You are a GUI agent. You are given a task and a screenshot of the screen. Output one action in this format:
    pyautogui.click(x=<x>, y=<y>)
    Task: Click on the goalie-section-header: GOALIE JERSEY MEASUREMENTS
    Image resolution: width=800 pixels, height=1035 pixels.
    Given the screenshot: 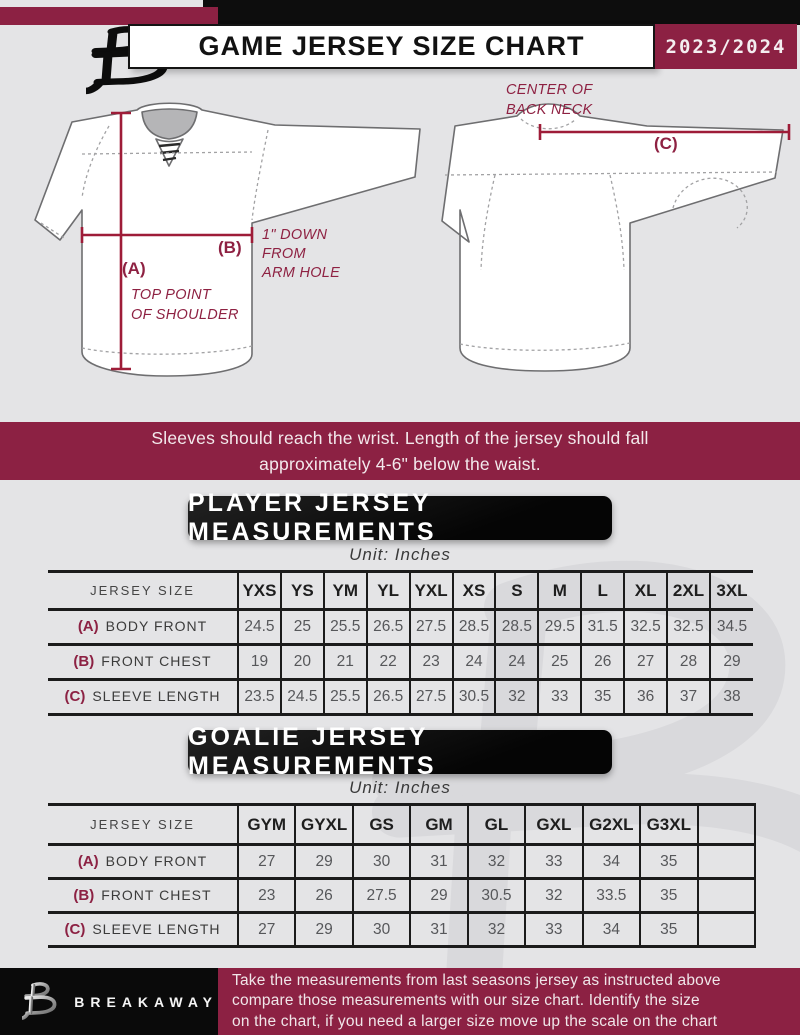 What is the action you would take?
    pyautogui.click(x=400, y=751)
    